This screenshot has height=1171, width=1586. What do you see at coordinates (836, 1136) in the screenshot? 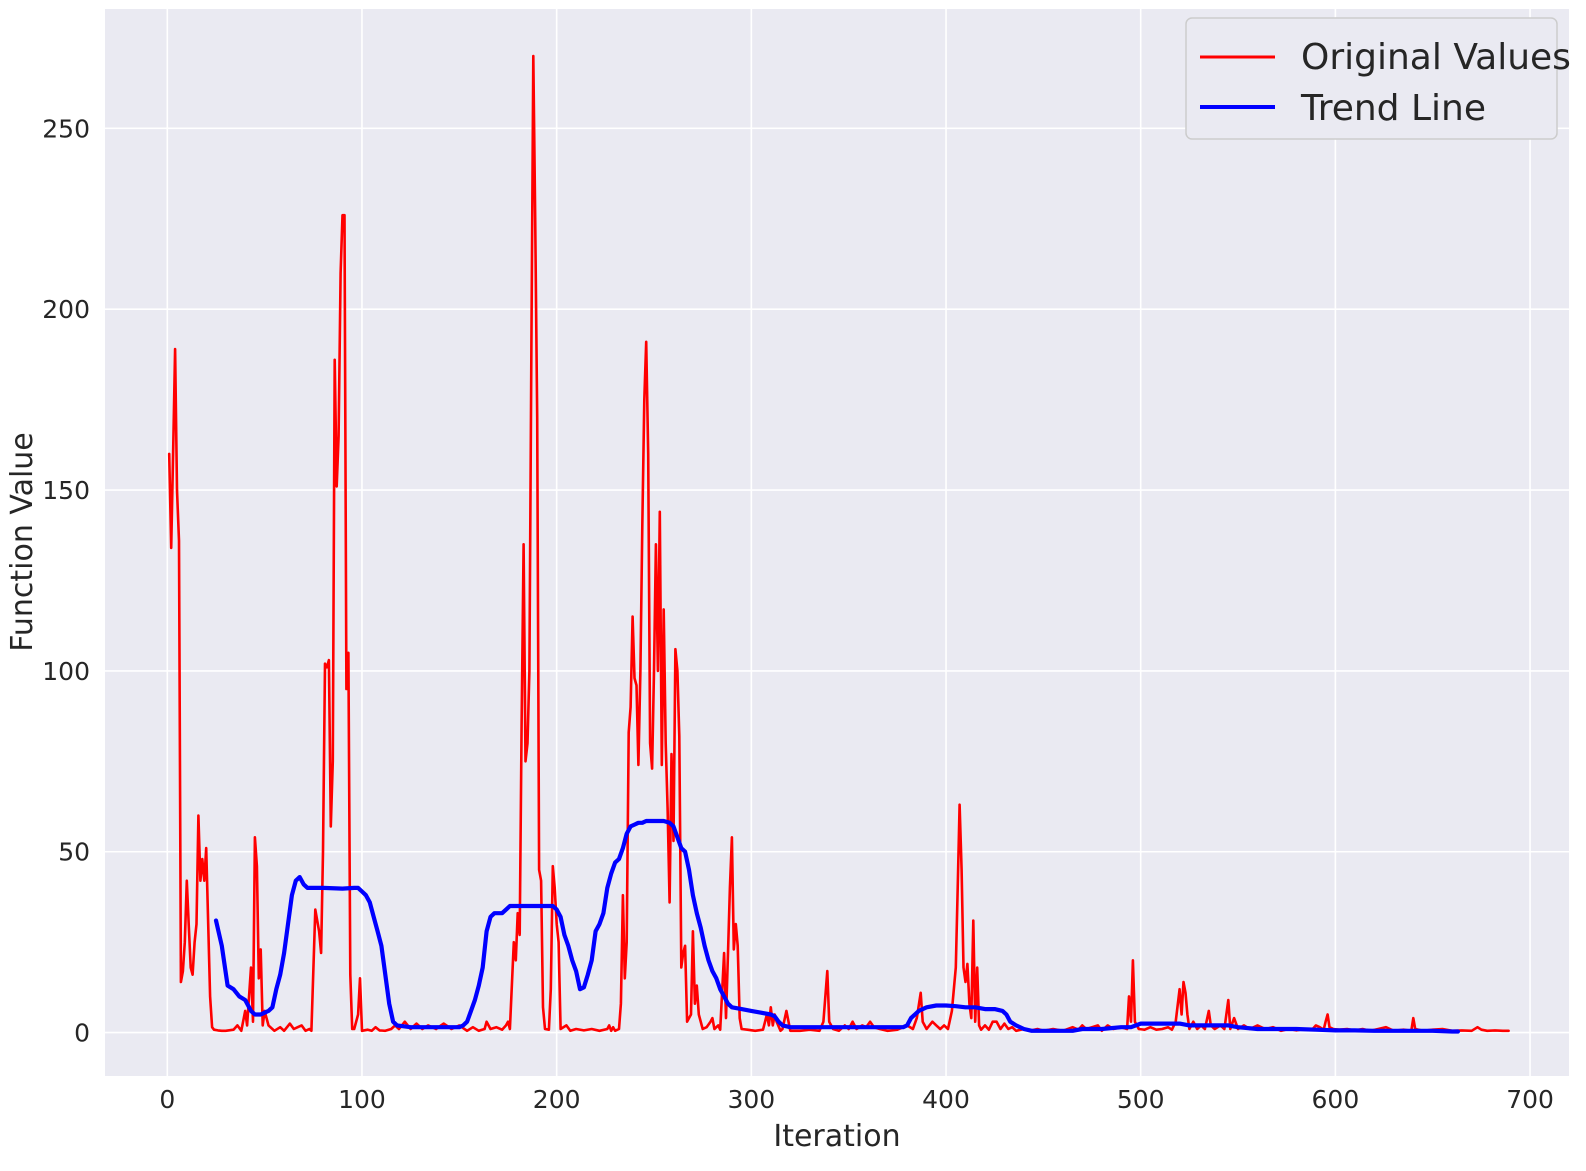
I see `x-axis-label: Iteration` at bounding box center [836, 1136].